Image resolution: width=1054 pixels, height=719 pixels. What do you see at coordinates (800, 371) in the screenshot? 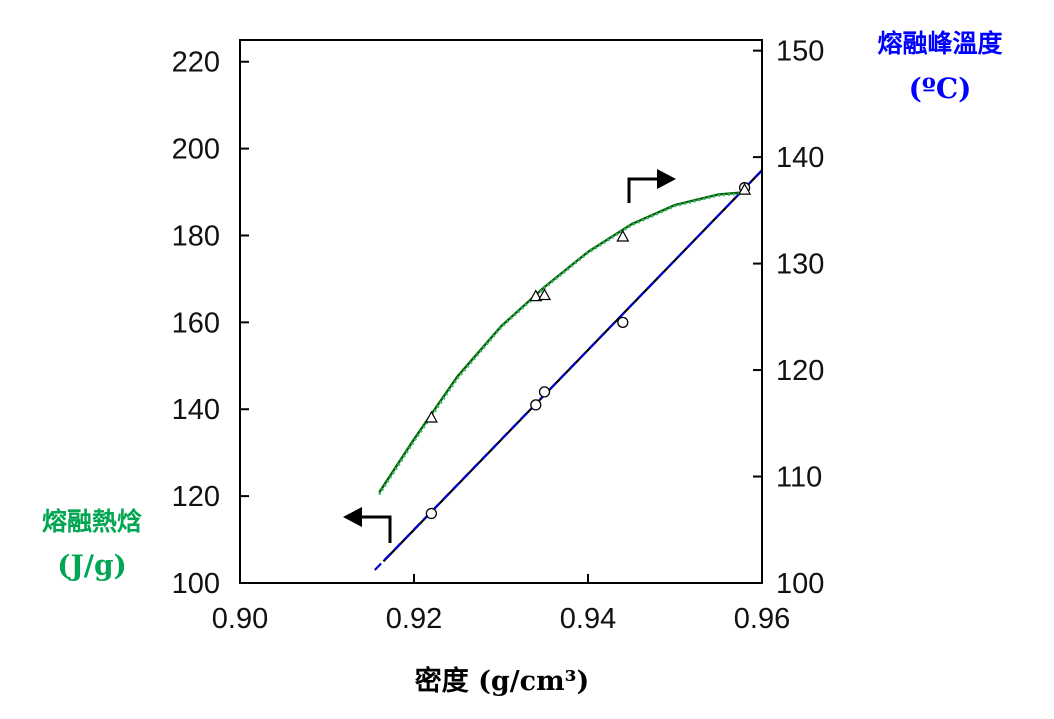
I see `right-tick-label: 120` at bounding box center [800, 371].